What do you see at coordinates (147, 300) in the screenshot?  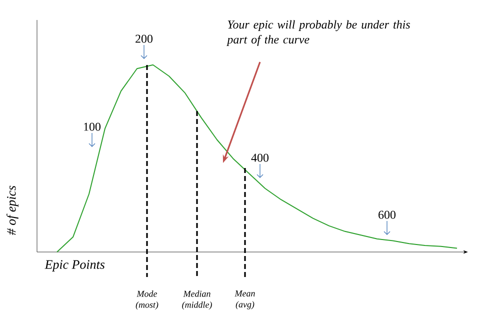 I see `text: Mode (most)` at bounding box center [147, 300].